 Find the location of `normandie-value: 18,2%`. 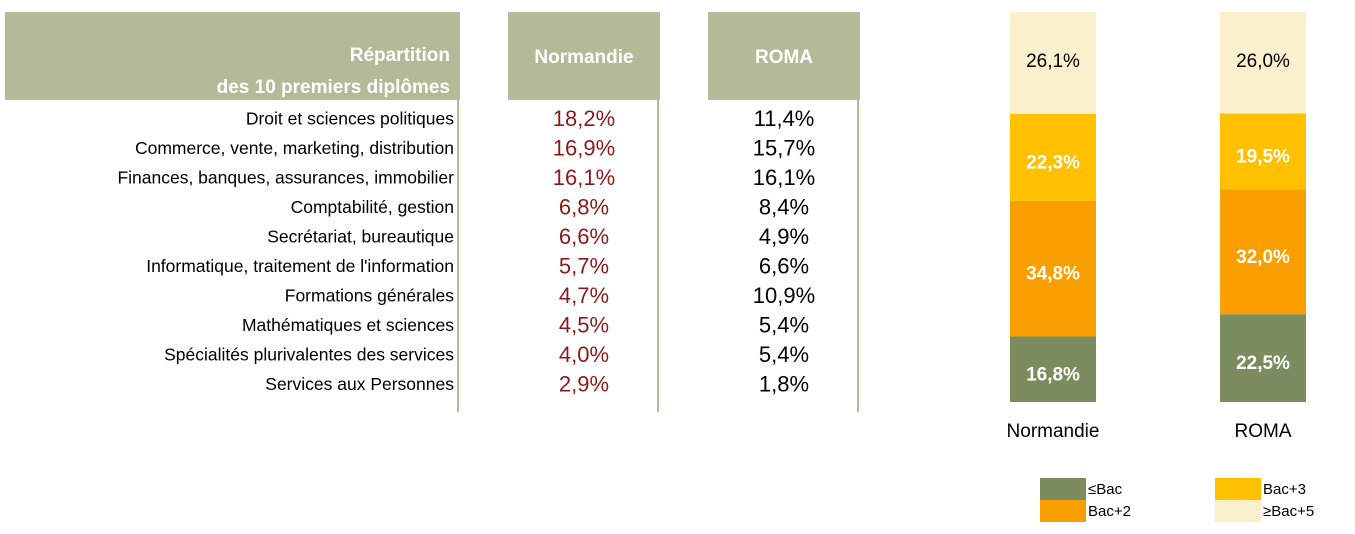

normandie-value: 18,2% is located at coordinates (584, 118).